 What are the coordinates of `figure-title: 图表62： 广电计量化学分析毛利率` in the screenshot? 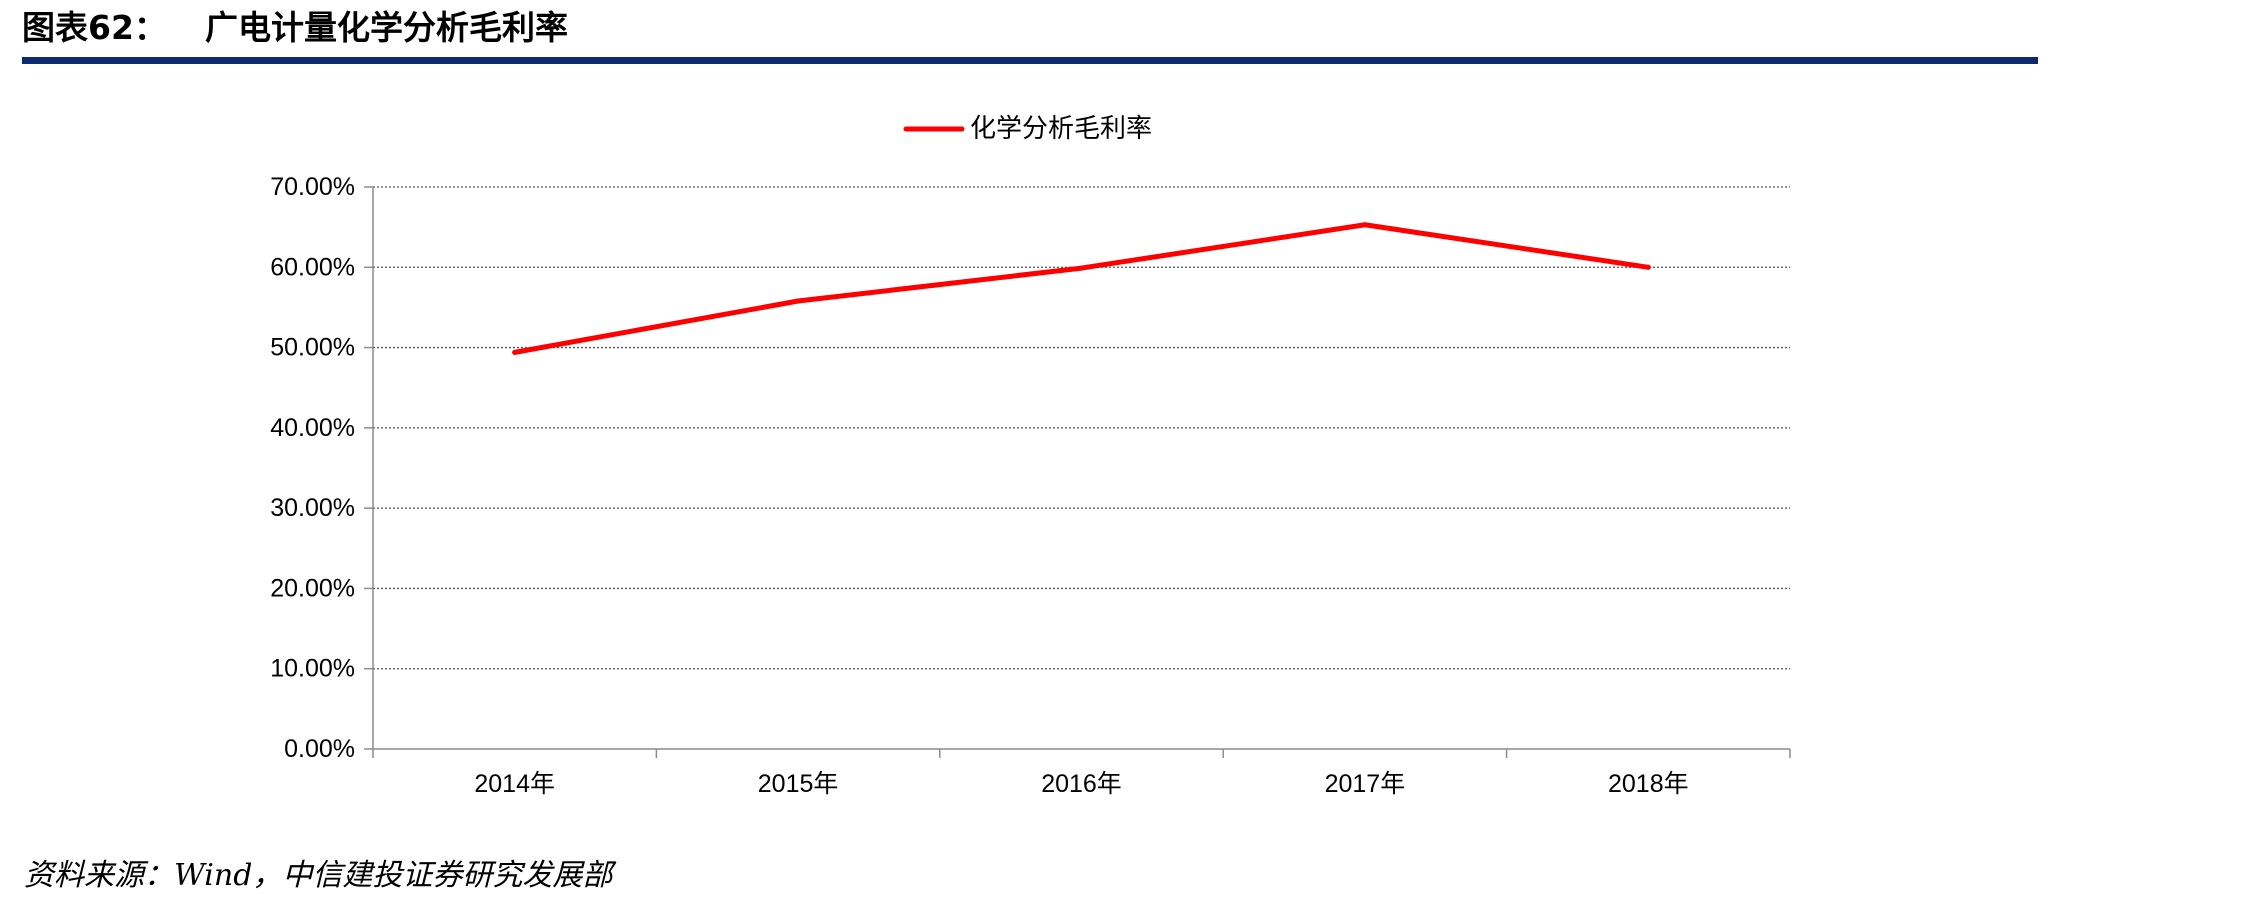 It's located at (295, 28).